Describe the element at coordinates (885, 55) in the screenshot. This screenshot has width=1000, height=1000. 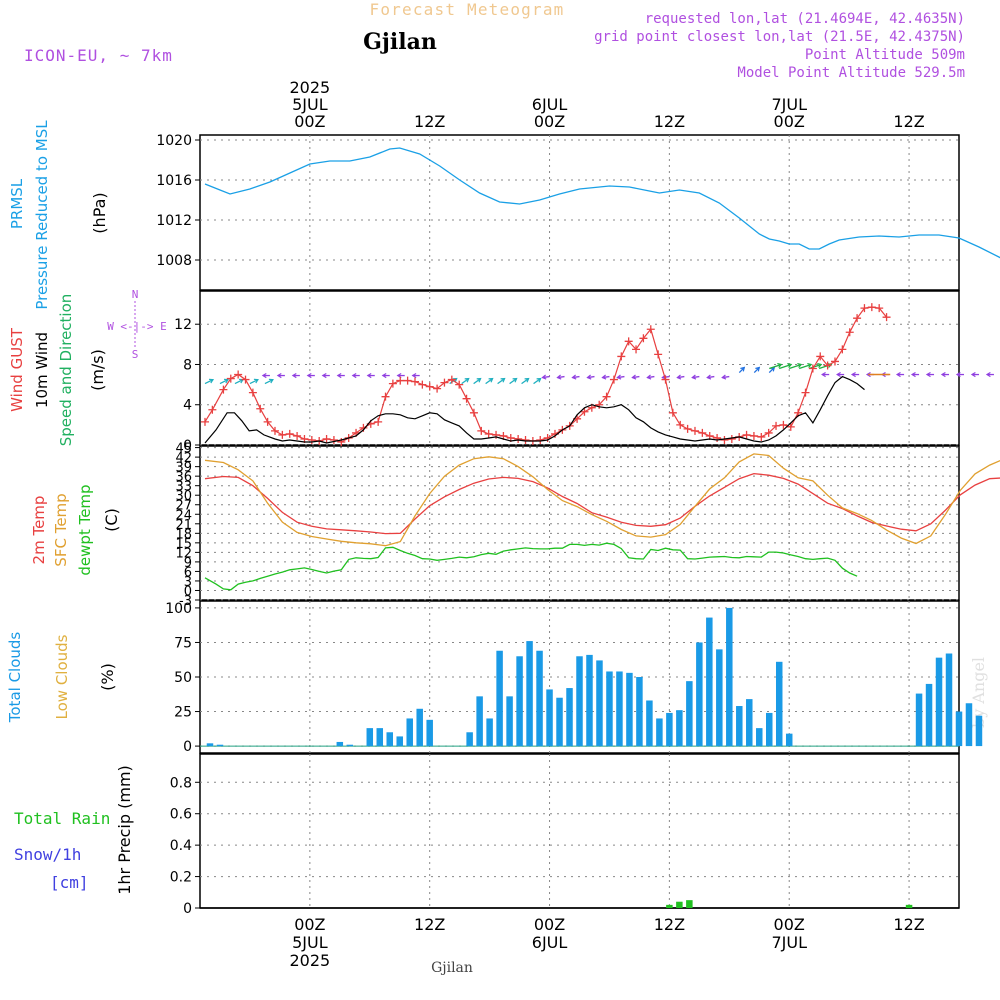
I see `point-altitude: Point Altitude 509m` at that location.